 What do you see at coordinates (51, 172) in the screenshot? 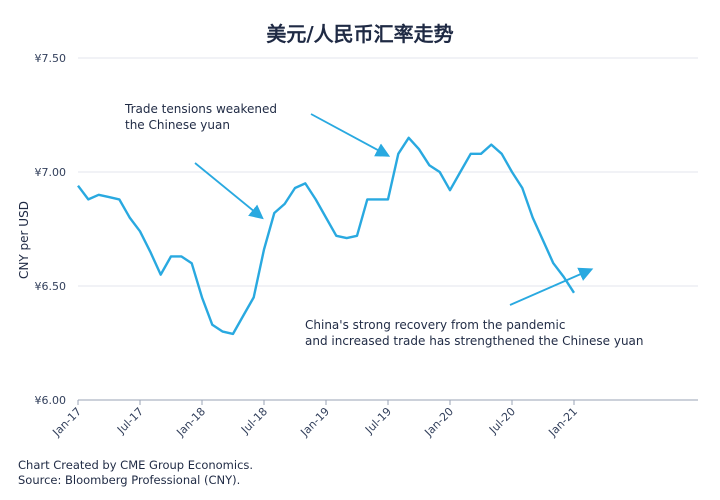
I see `y-tick-label: ¥7.00` at bounding box center [51, 172].